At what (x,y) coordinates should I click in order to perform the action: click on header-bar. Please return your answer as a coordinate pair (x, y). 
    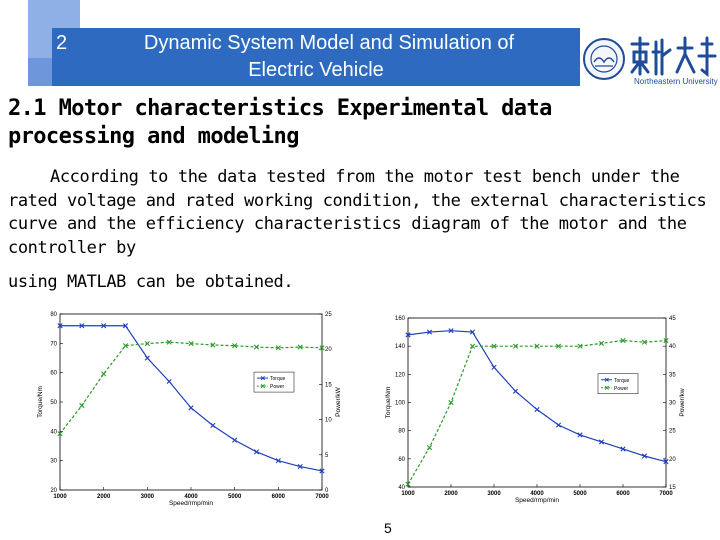
    Looking at the image, I should click on (316, 57).